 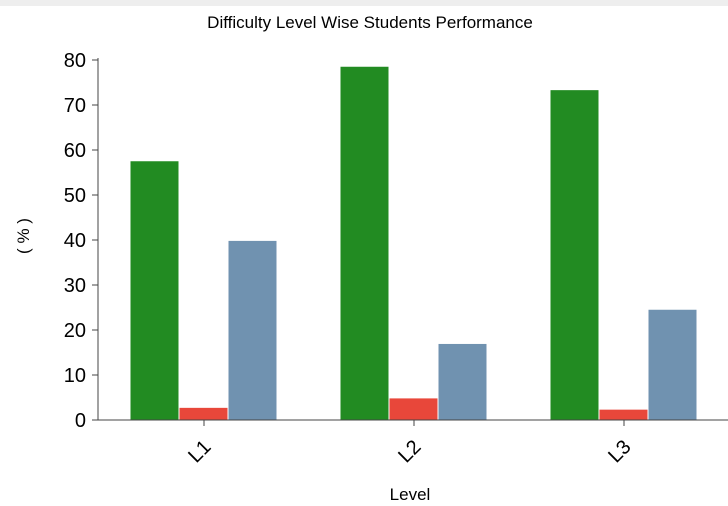 What do you see at coordinates (409, 451) in the screenshot?
I see `x-tick-label: L2` at bounding box center [409, 451].